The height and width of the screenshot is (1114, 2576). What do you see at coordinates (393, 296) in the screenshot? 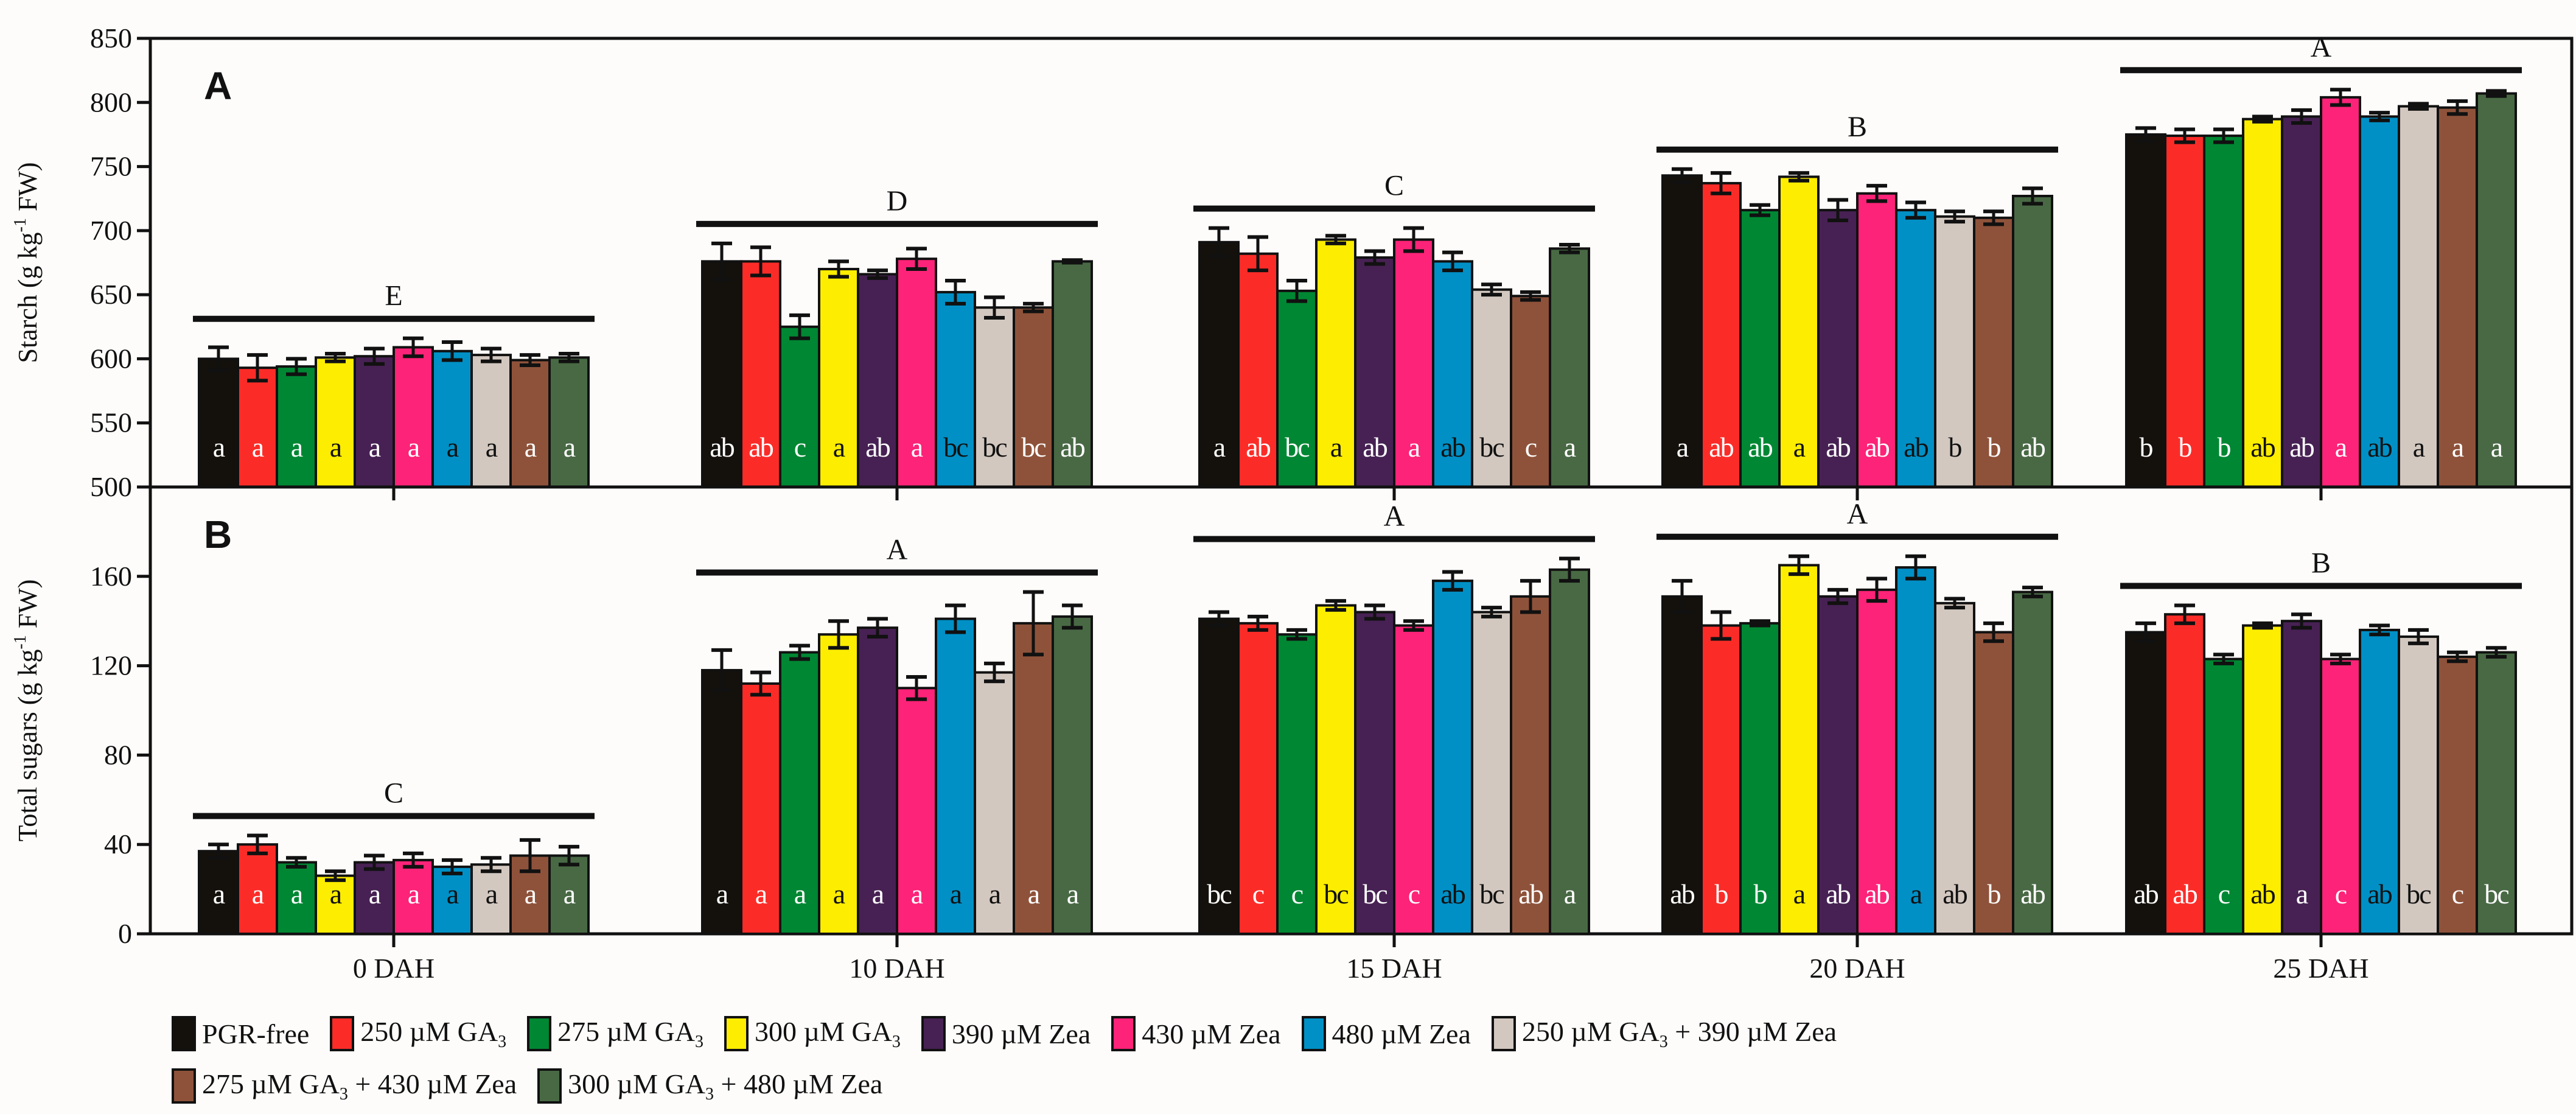
I see `group-significance-letter: E` at bounding box center [393, 296].